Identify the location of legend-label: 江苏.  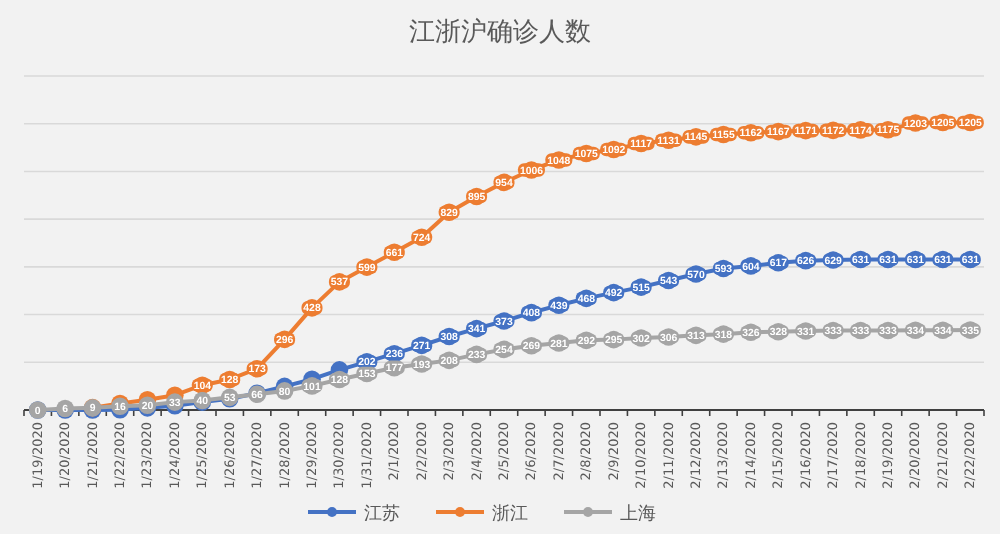
(382, 514).